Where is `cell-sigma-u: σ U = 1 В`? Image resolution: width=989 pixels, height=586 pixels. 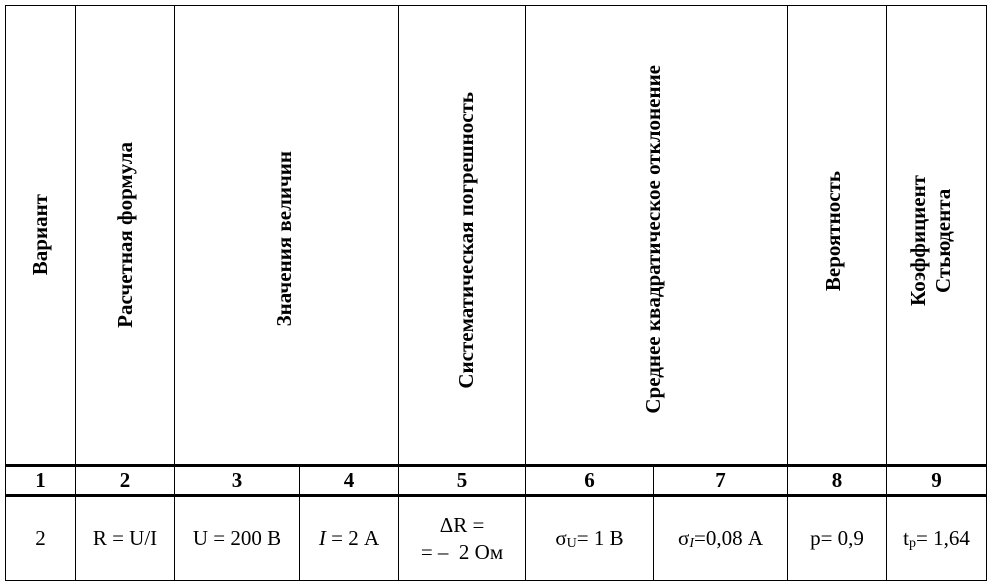
cell-sigma-u: σ U = 1 В is located at coordinates (589, 538).